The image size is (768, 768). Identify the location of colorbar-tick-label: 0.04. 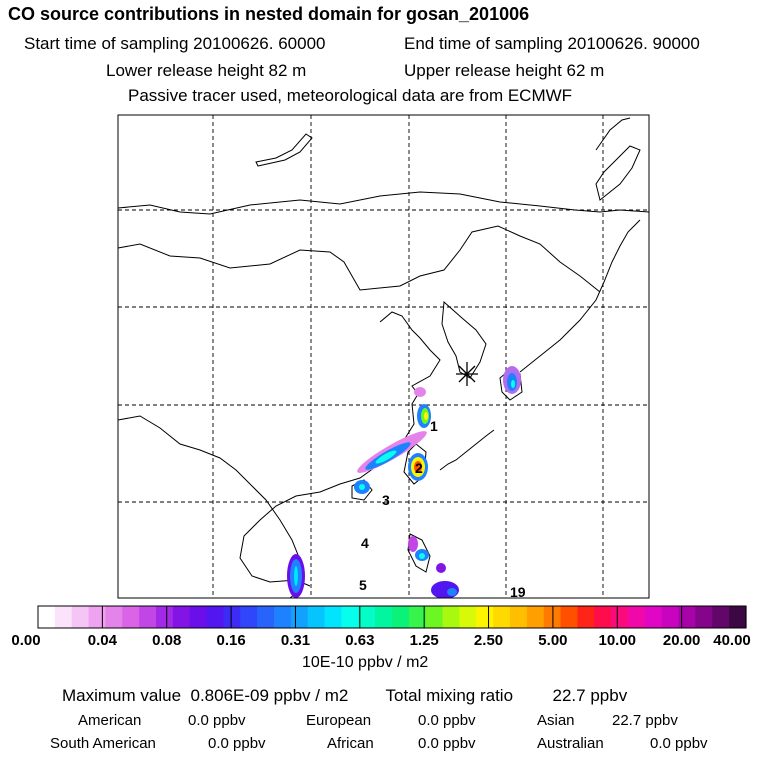
(102, 640).